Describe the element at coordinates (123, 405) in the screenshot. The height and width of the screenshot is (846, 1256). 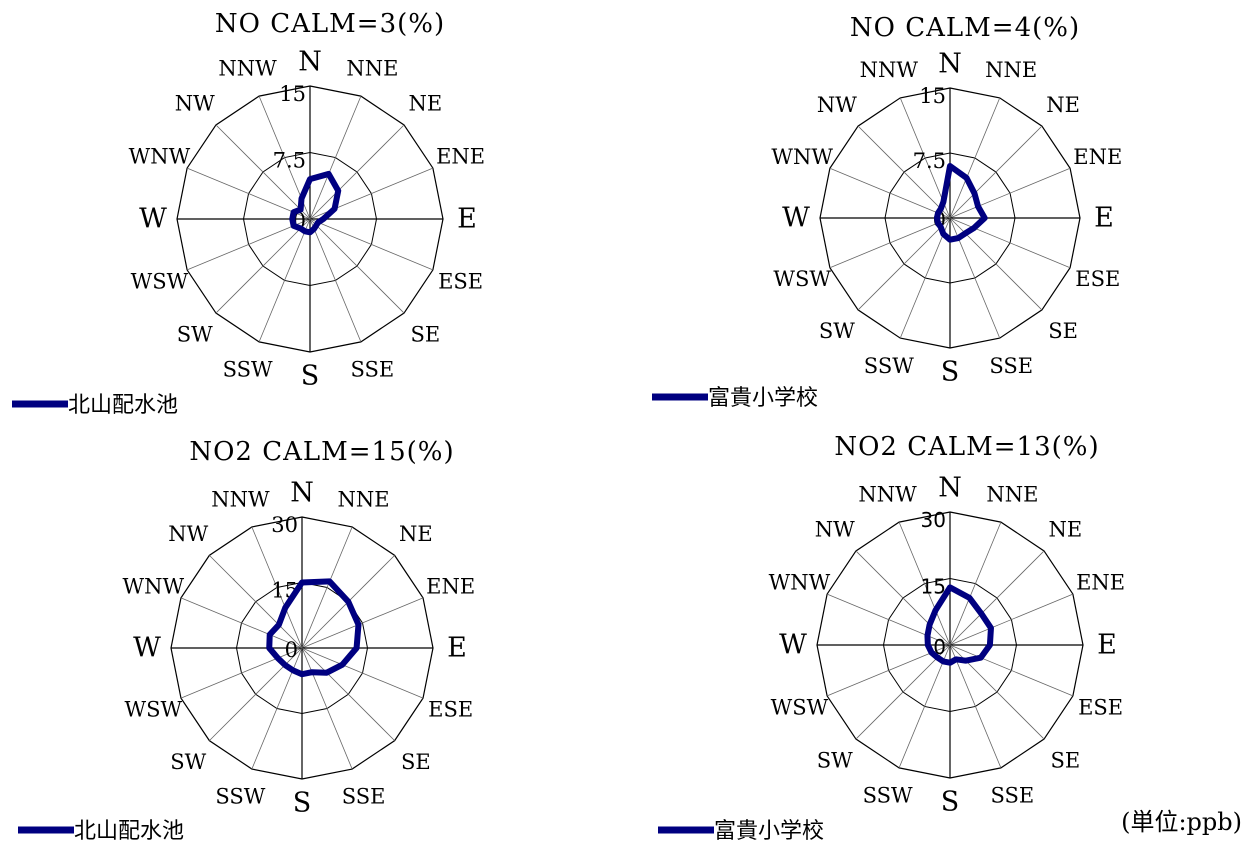
I see `legend-label: 北山配水池` at that location.